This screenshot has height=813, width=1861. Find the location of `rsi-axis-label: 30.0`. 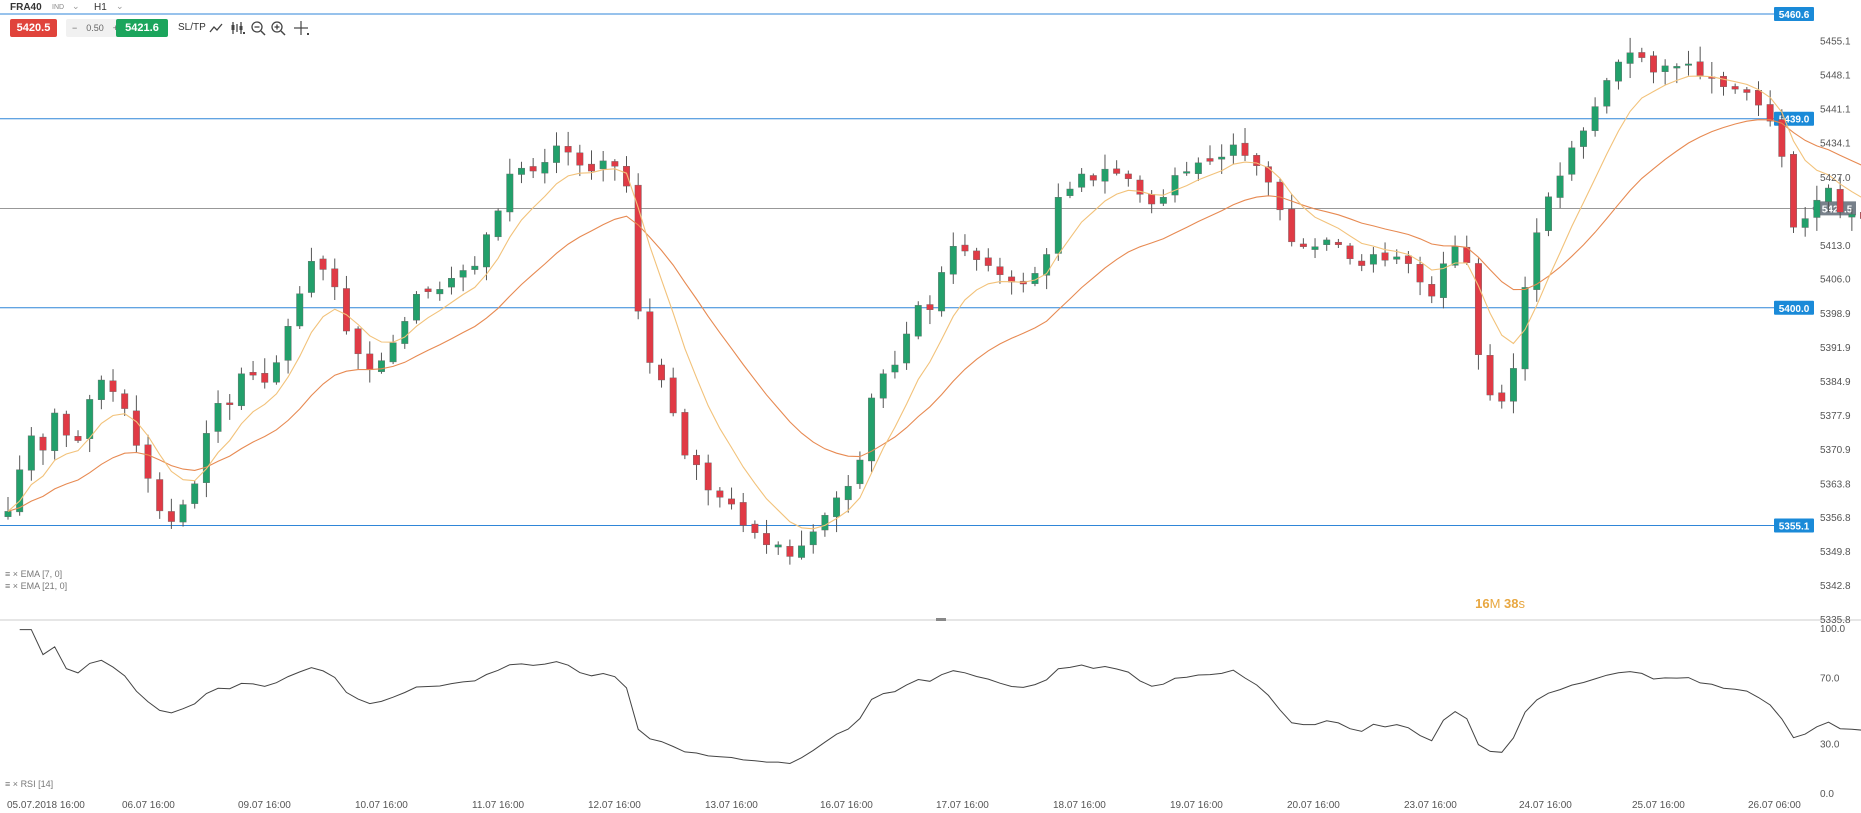

rsi-axis-label: 30.0 is located at coordinates (1830, 745).